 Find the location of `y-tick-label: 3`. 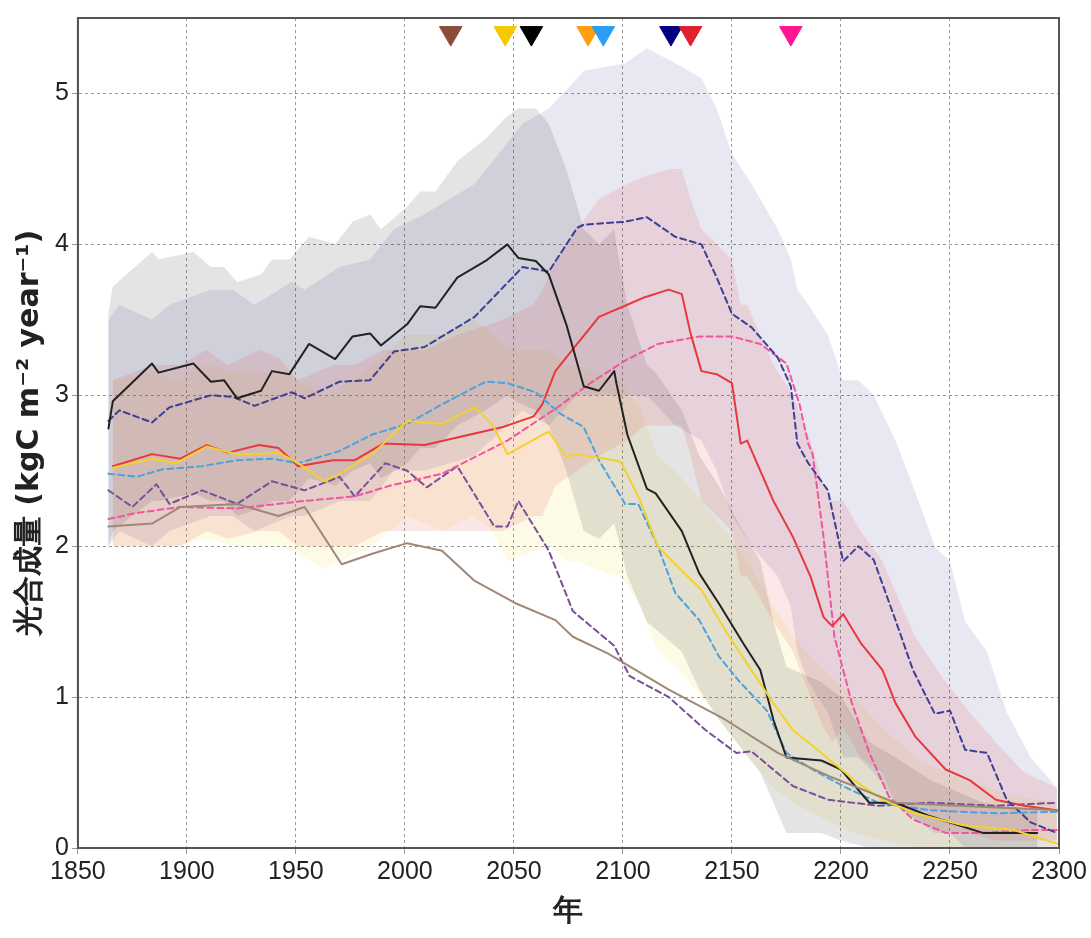

y-tick-label: 3 is located at coordinates (62, 393).